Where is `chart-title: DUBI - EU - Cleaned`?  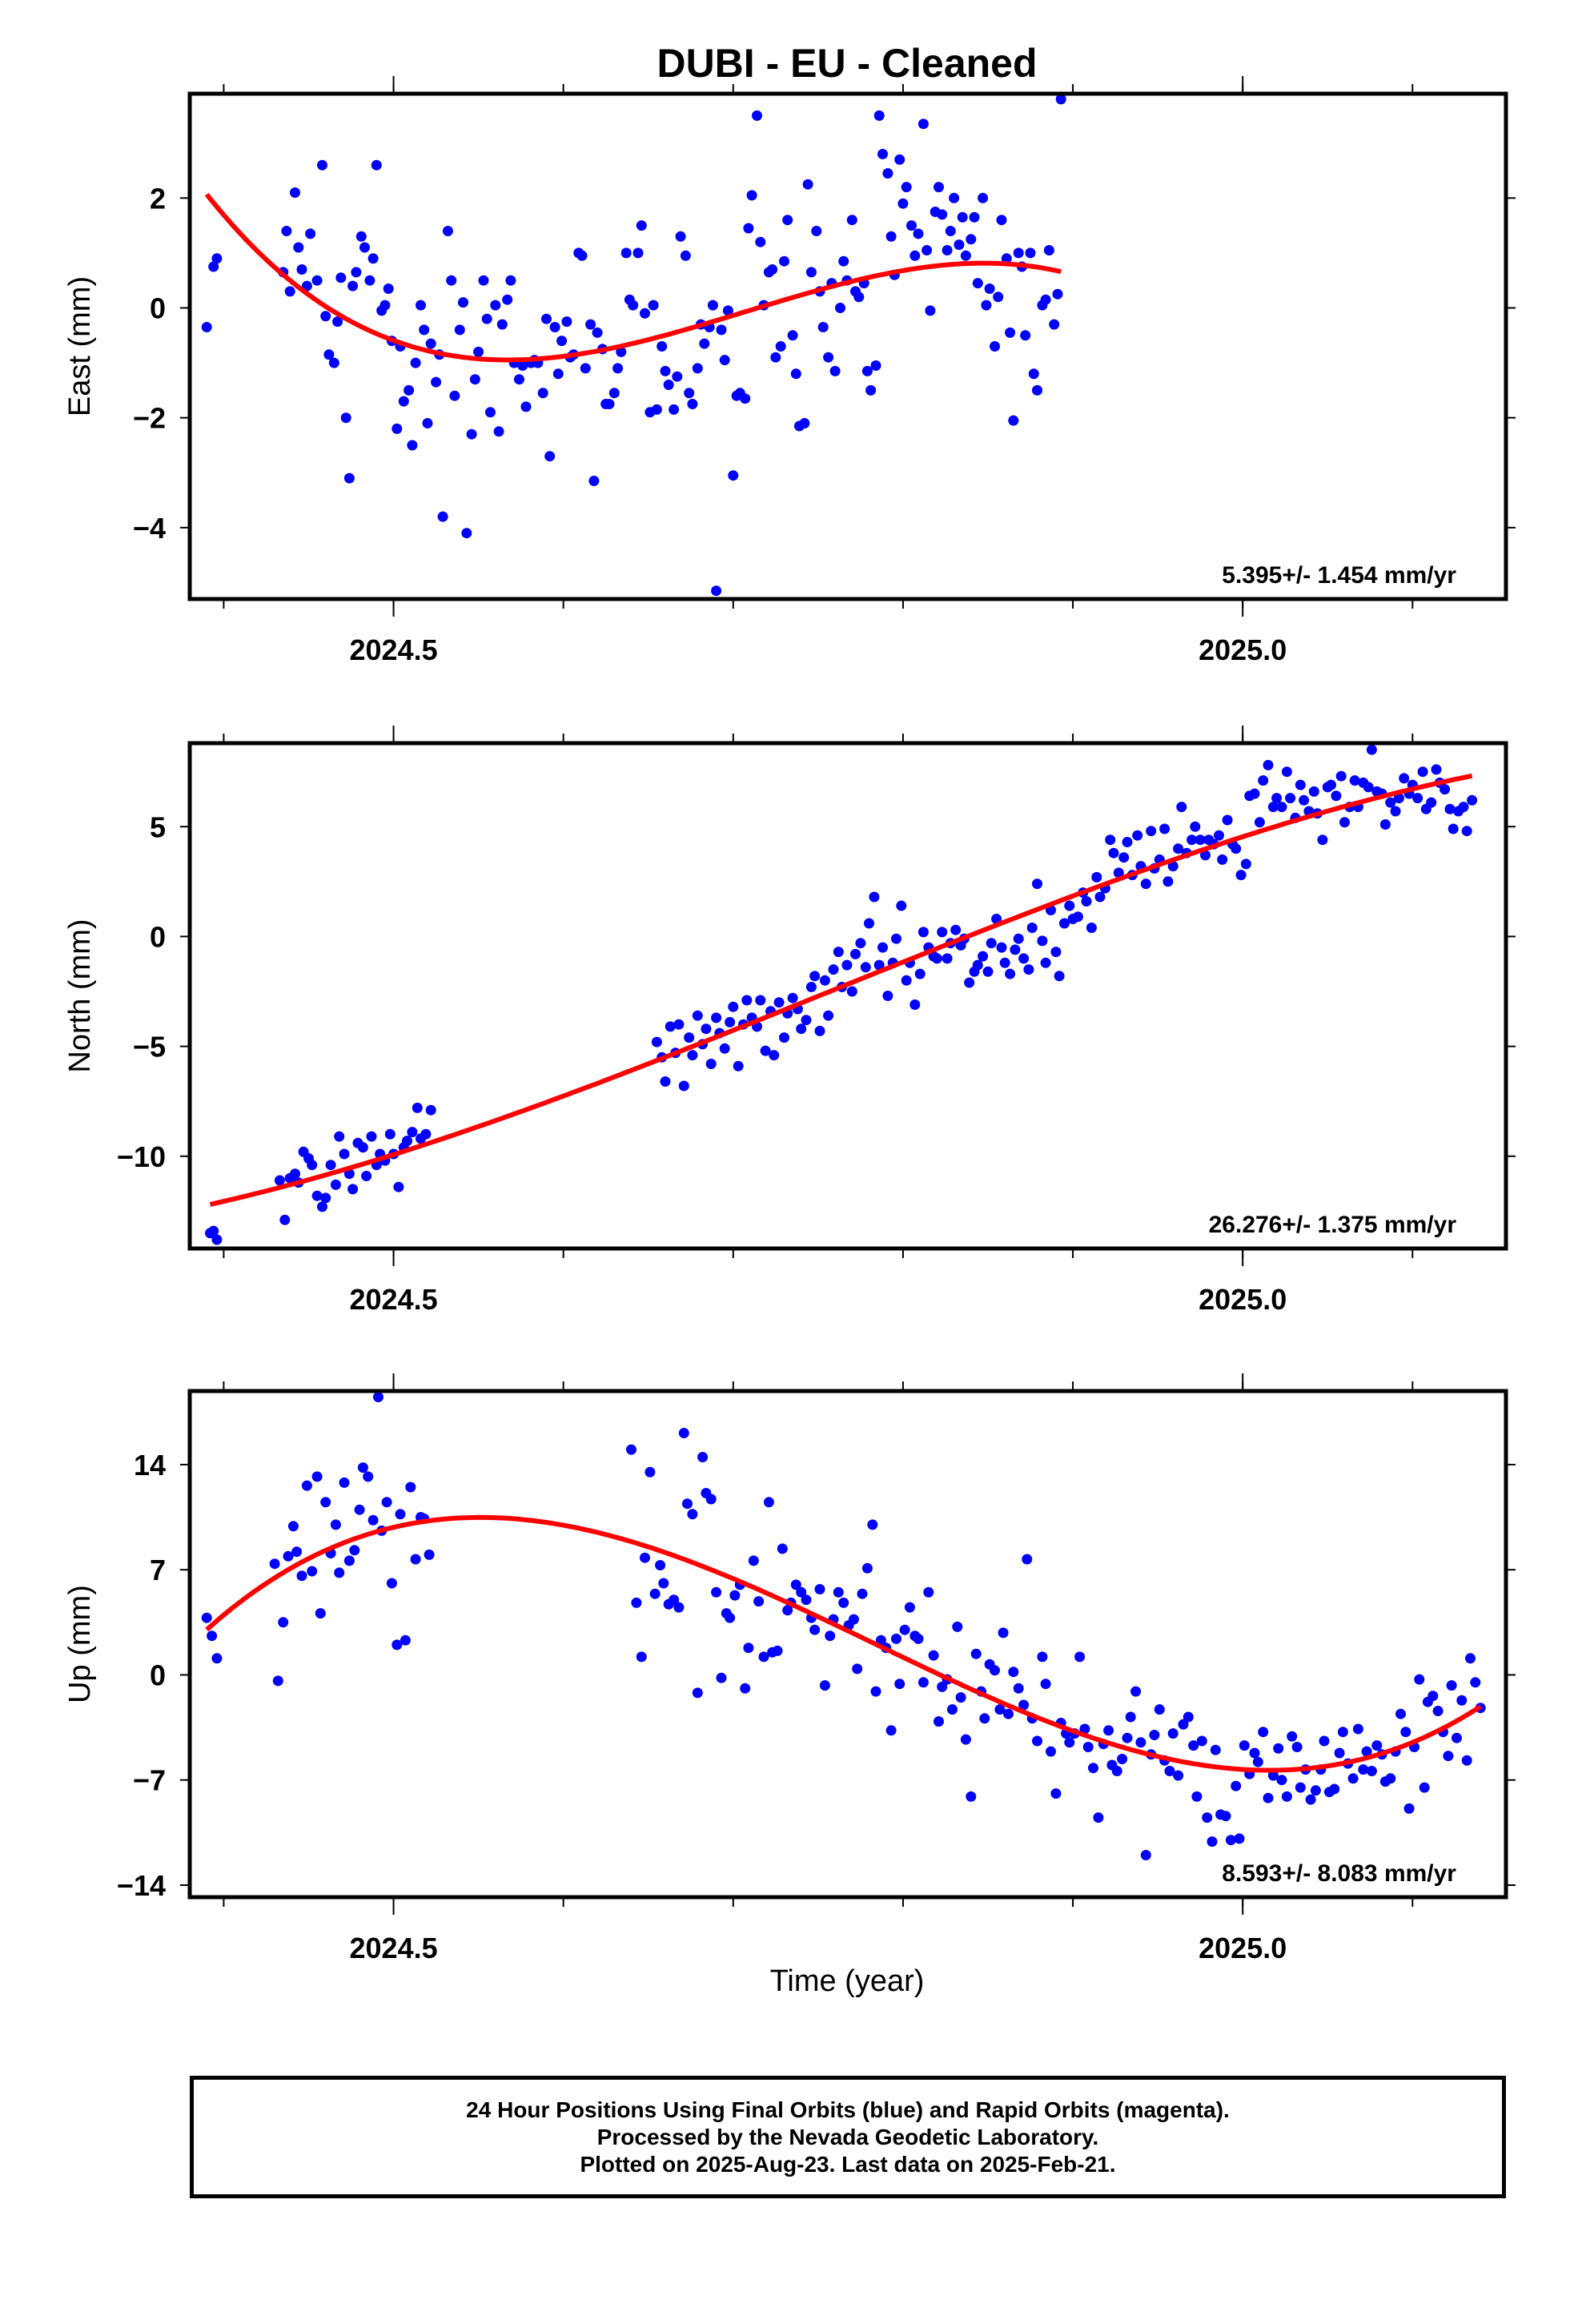
chart-title: DUBI - EU - Cleaned is located at coordinates (847, 63).